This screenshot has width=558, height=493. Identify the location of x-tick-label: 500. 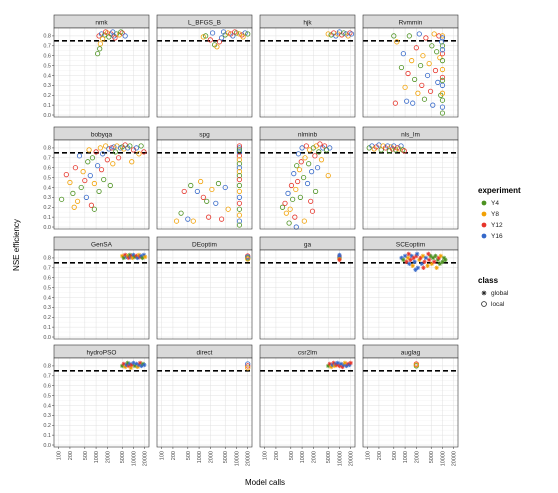
(189, 455).